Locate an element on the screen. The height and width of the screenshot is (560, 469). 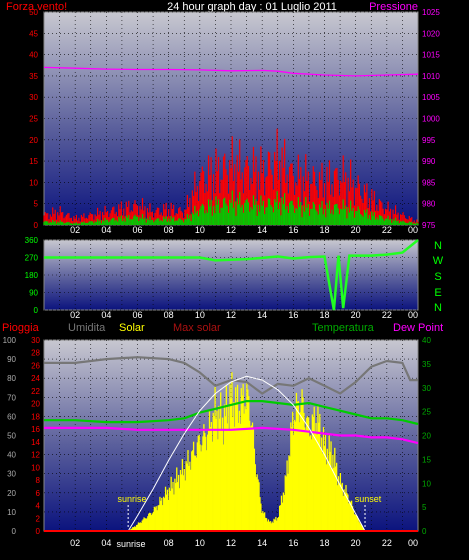
rain-tick-label: 12 is located at coordinates (35, 455).